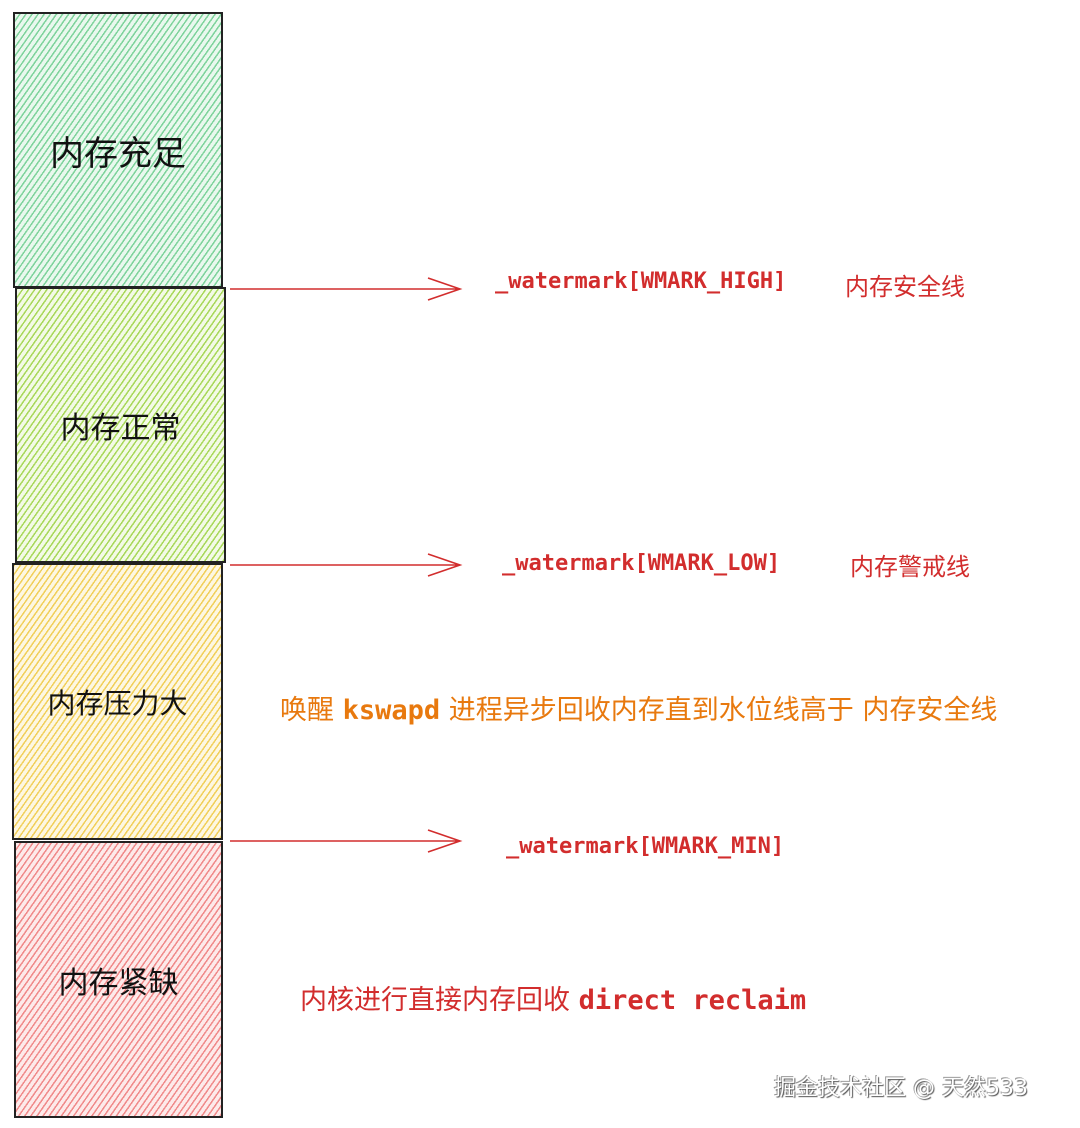 This screenshot has height=1128, width=1080. I want to click on arrow-low-icon, so click(346, 565).